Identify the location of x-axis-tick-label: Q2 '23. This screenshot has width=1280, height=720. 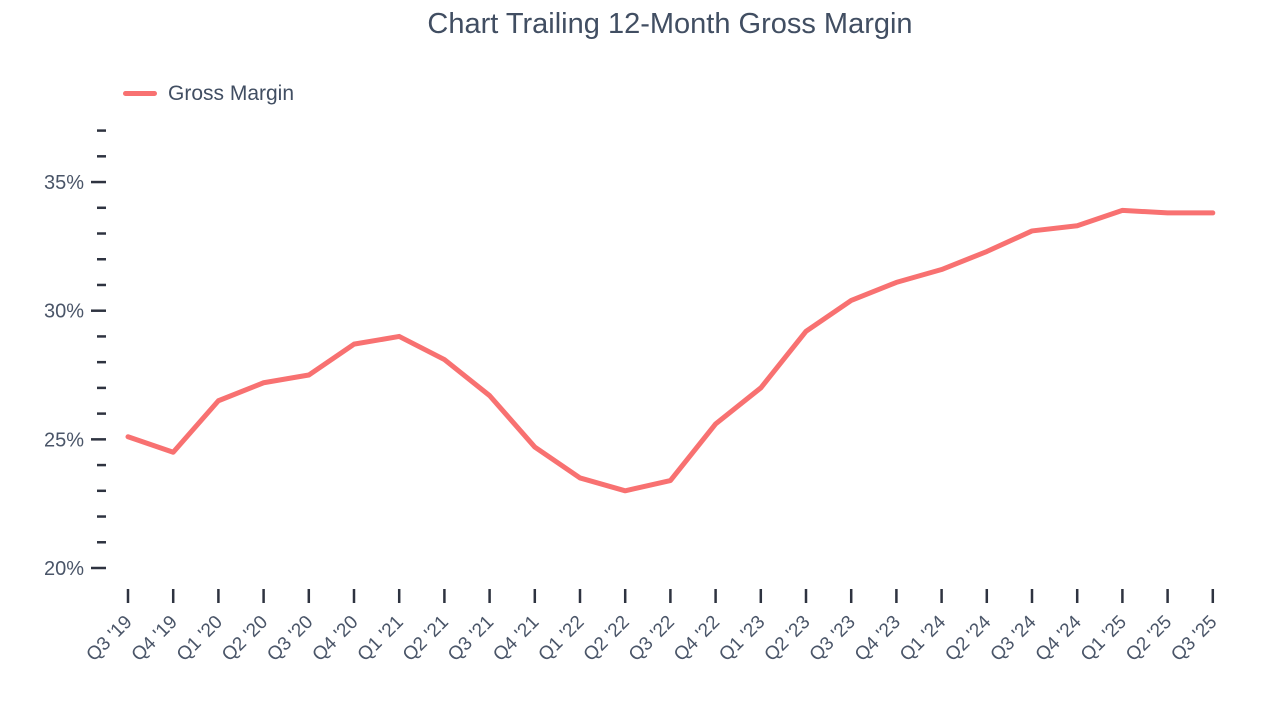
(788, 639).